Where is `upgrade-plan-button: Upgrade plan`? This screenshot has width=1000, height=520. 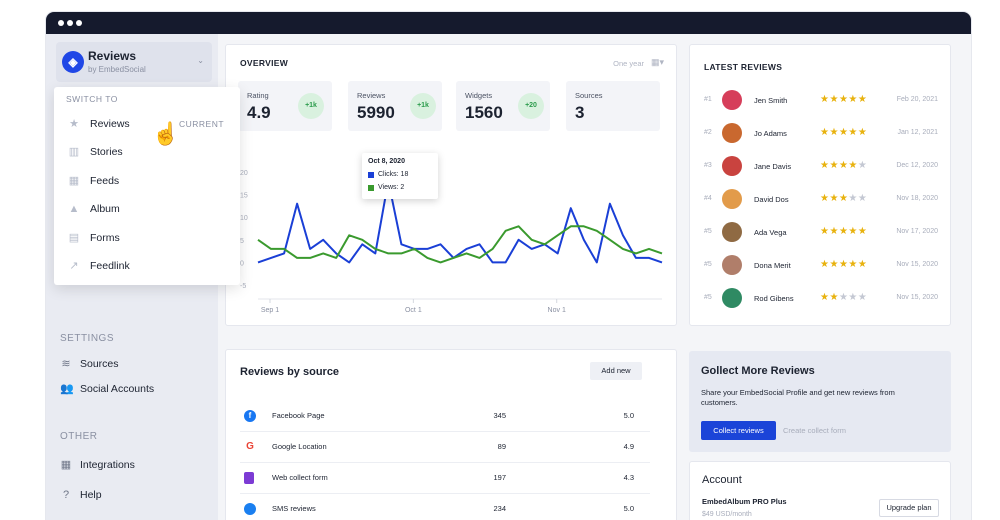 upgrade-plan-button: Upgrade plan is located at coordinates (909, 508).